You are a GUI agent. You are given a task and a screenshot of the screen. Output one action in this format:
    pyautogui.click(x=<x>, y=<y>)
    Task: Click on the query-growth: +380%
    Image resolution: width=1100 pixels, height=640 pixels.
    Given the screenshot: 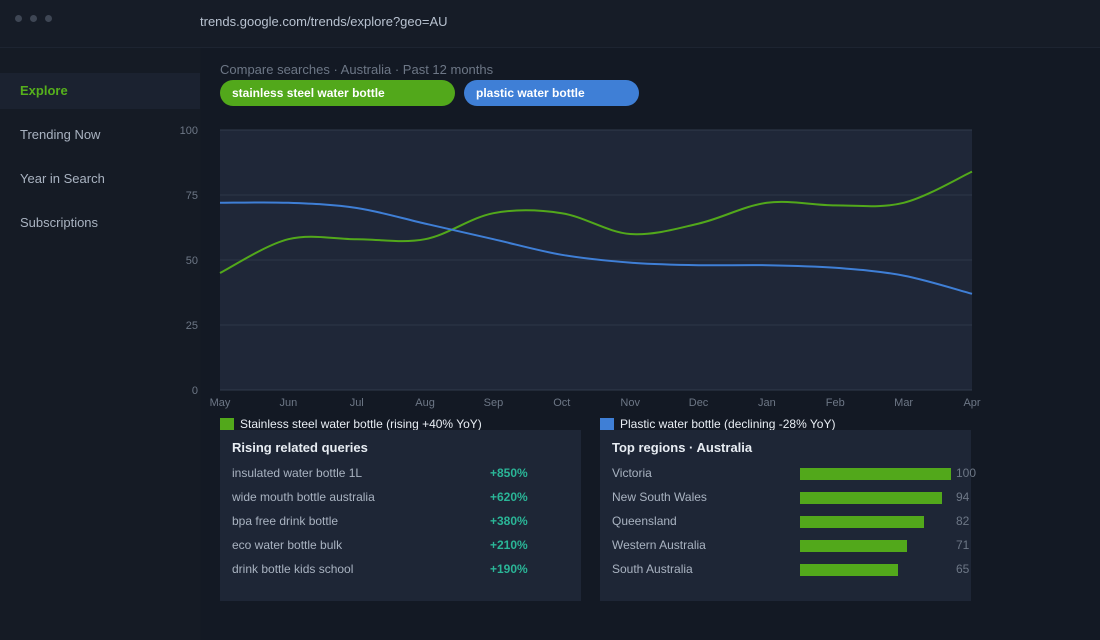 What is the action you would take?
    pyautogui.click(x=509, y=521)
    